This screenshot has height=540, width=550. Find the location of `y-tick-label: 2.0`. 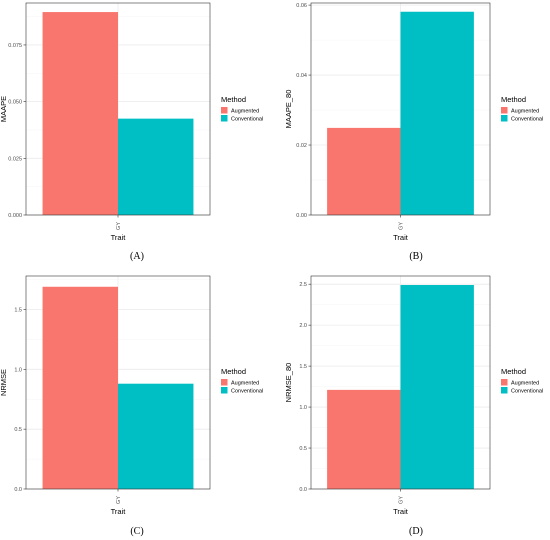

y-tick-label: 2.0 is located at coordinates (303, 326).